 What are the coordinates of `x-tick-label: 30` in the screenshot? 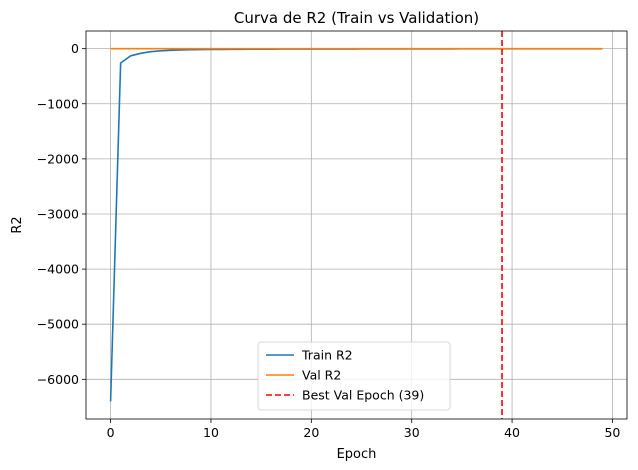 It's located at (412, 432).